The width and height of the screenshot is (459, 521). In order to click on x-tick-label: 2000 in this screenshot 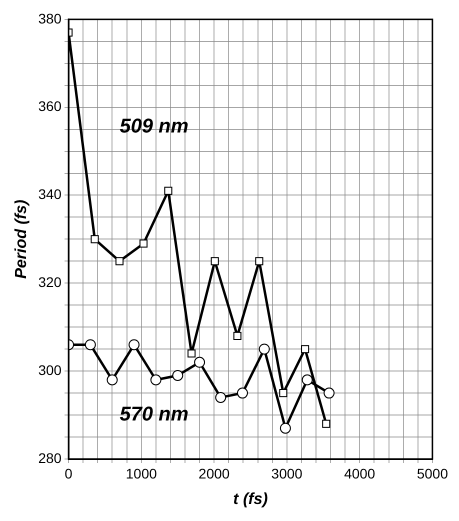, I will do `click(214, 473)`.